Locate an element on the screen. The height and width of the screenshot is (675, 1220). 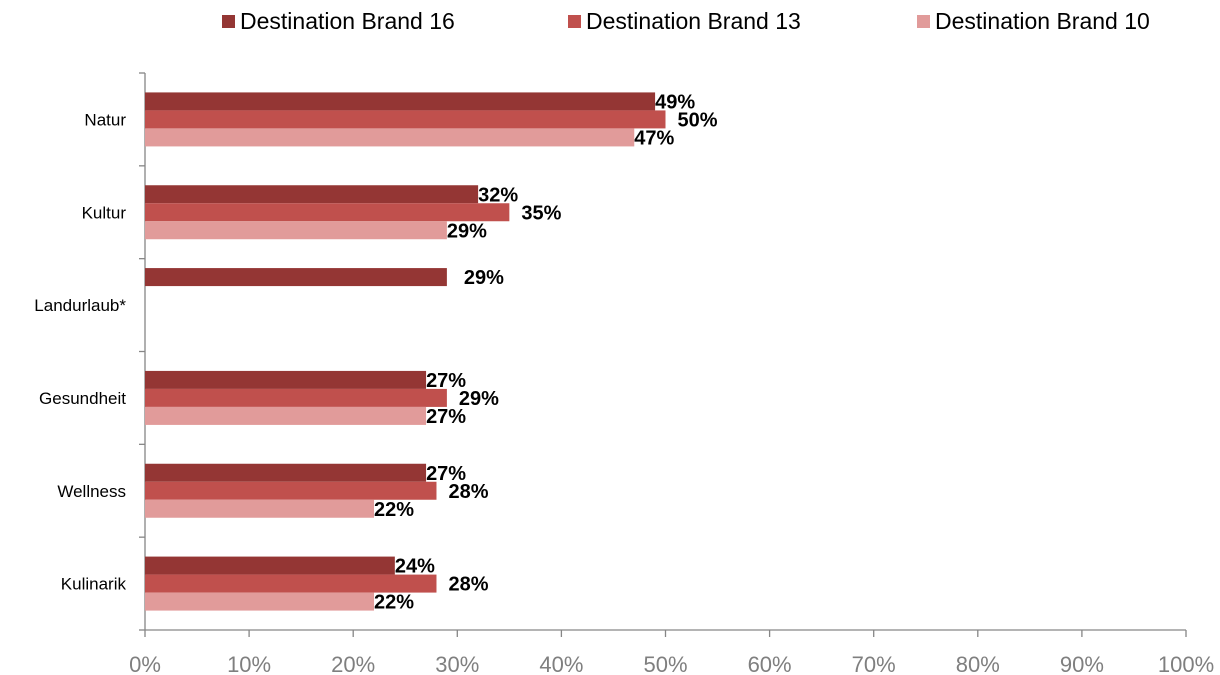
x-tick-label: 80% is located at coordinates (978, 663).